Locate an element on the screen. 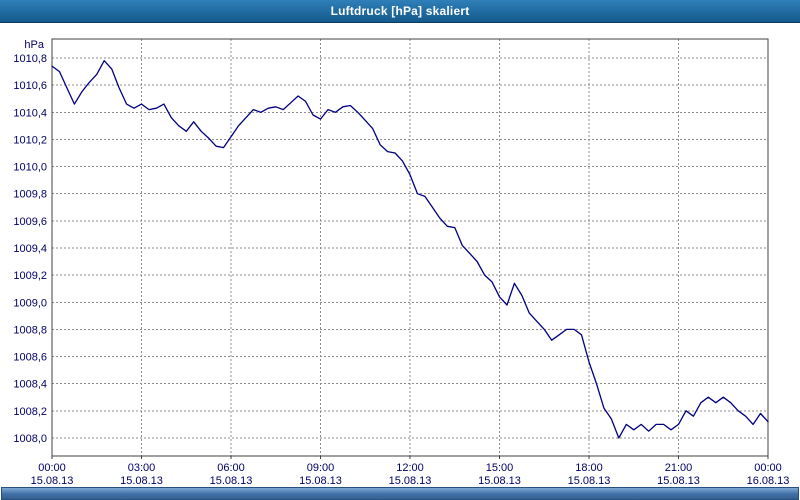 The image size is (800, 500). svg-text: 1008,4 is located at coordinates (30, 385).